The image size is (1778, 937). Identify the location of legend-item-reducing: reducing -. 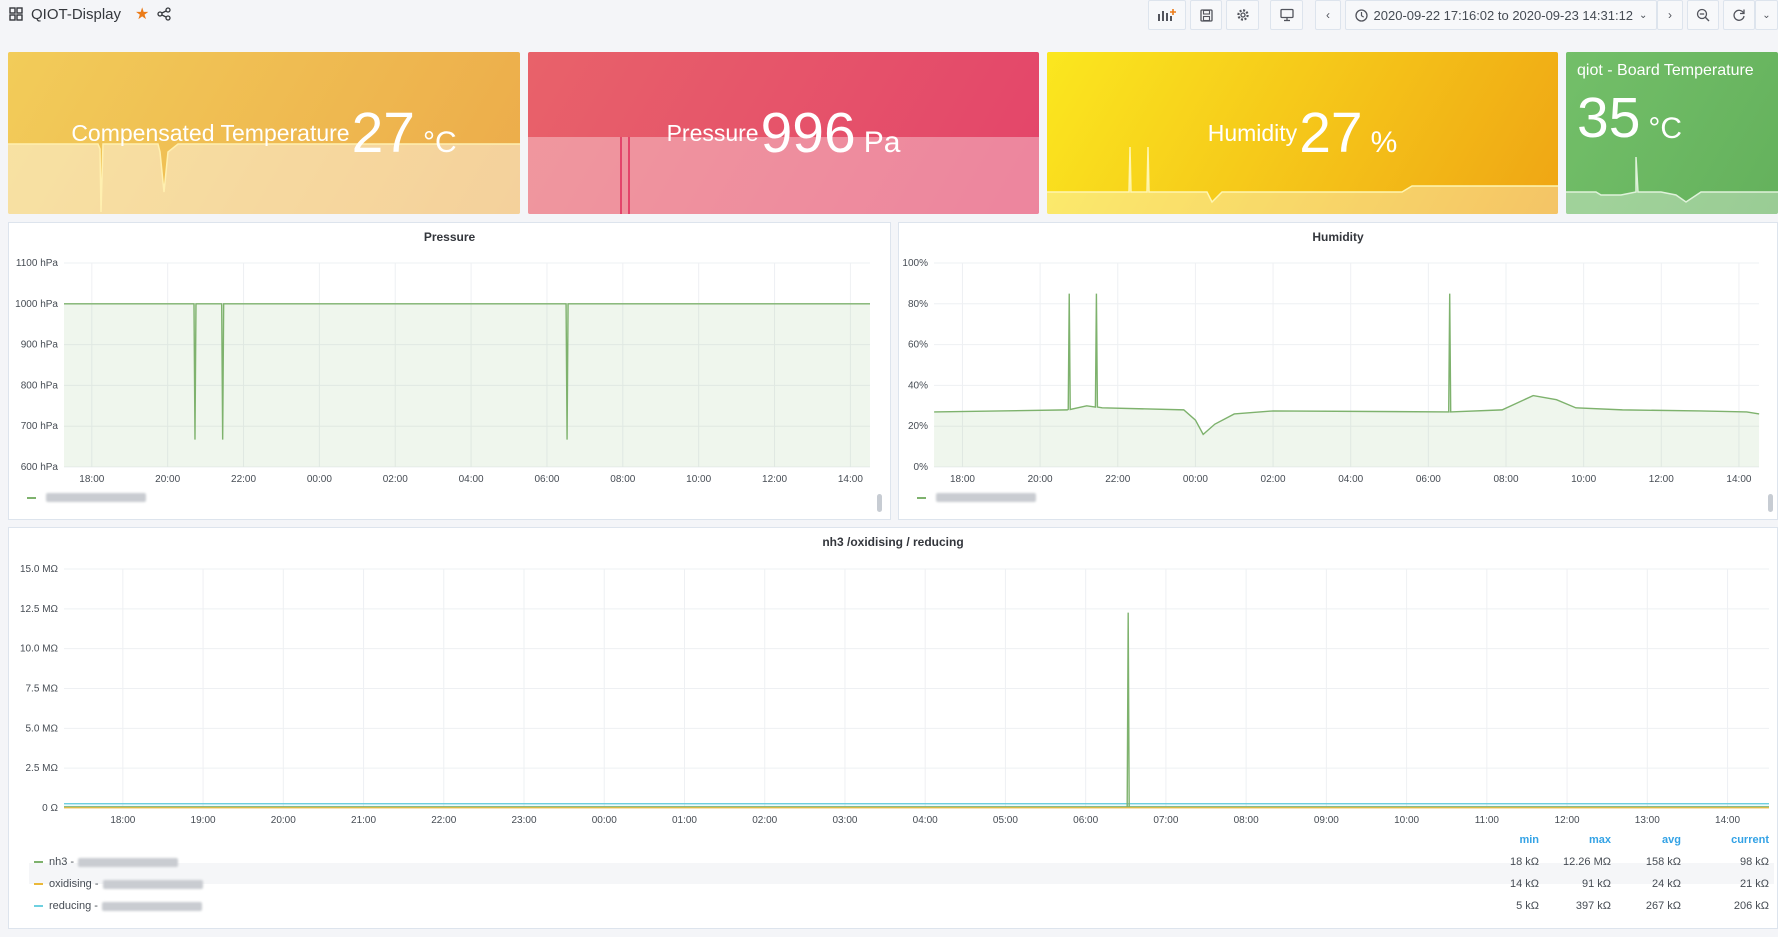
(118, 906).